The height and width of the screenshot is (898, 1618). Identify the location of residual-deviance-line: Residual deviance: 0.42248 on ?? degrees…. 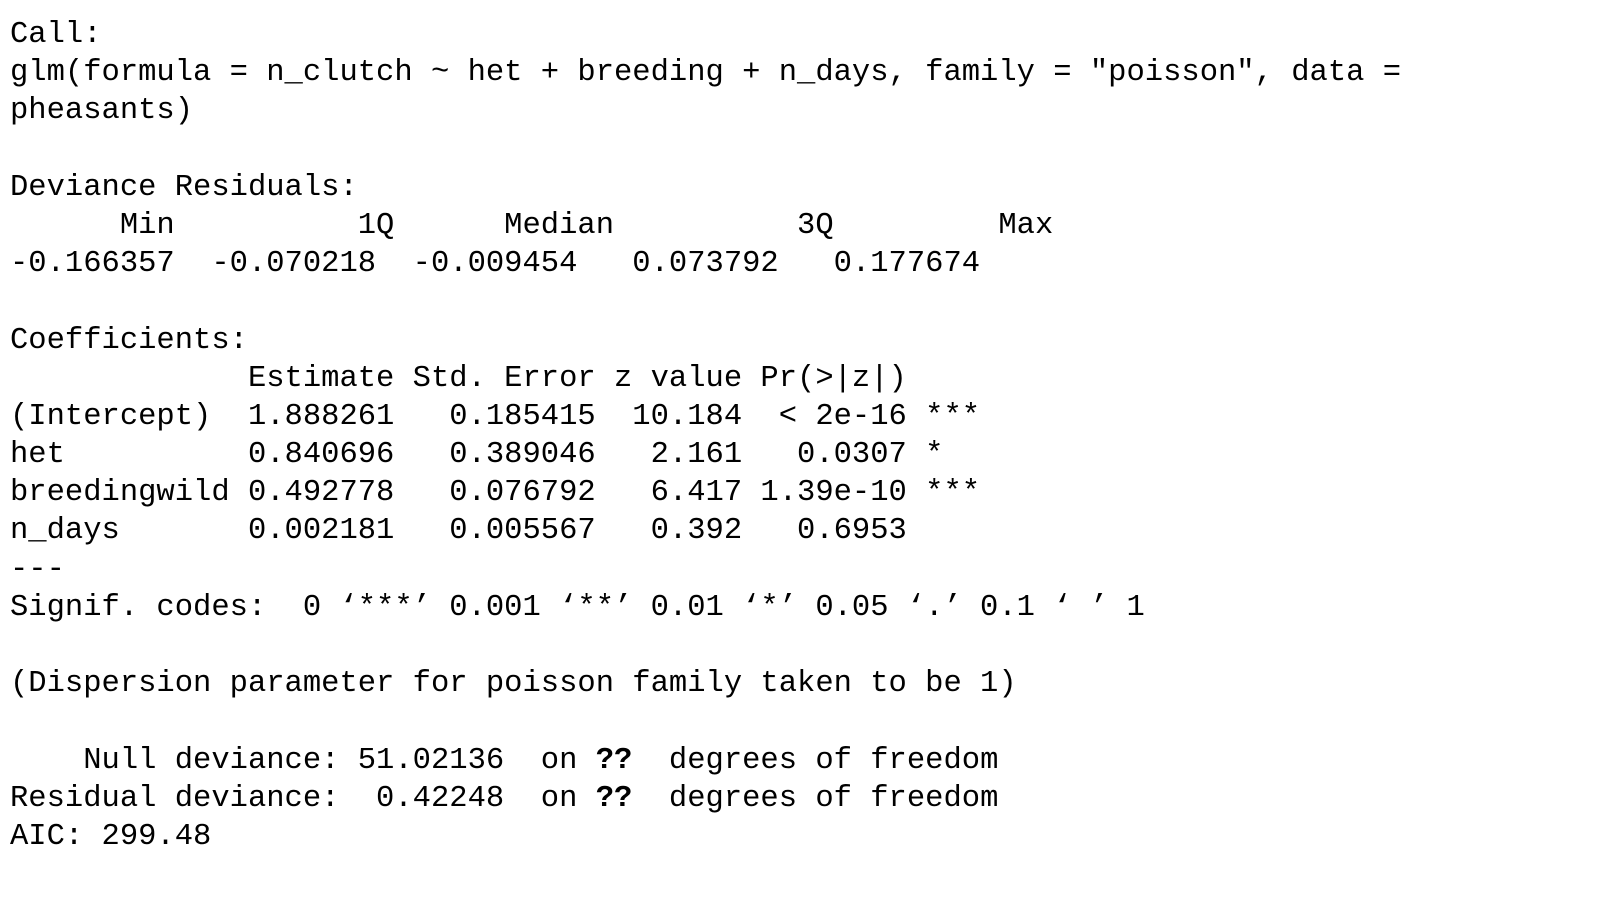
(810, 799).